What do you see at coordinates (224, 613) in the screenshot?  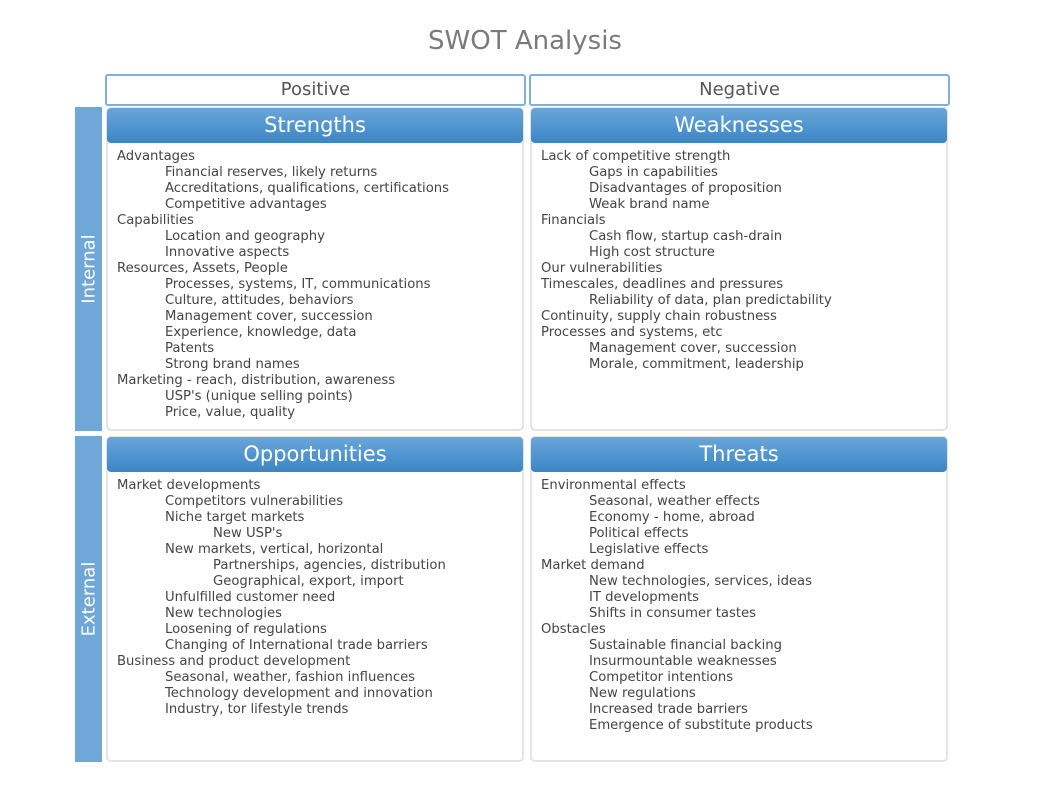 I see `list-item: New technologies` at bounding box center [224, 613].